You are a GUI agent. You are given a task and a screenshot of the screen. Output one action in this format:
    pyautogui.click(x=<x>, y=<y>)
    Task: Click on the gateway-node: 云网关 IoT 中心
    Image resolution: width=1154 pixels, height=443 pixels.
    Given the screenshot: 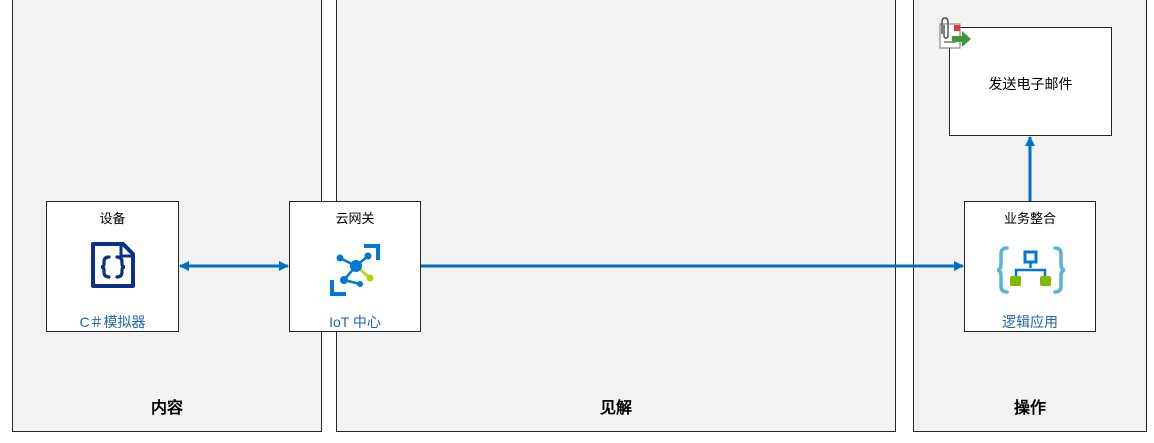 What is the action you would take?
    pyautogui.click(x=355, y=266)
    